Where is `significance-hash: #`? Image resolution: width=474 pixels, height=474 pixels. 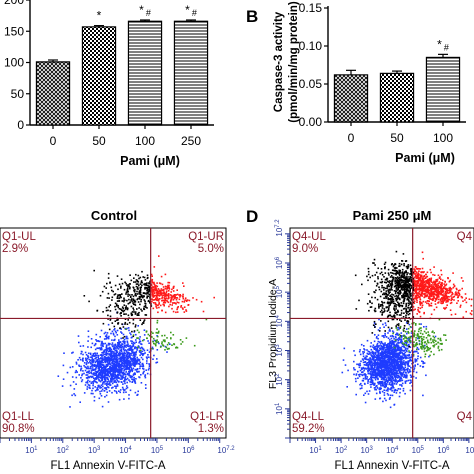
significance-hash: # is located at coordinates (446, 47).